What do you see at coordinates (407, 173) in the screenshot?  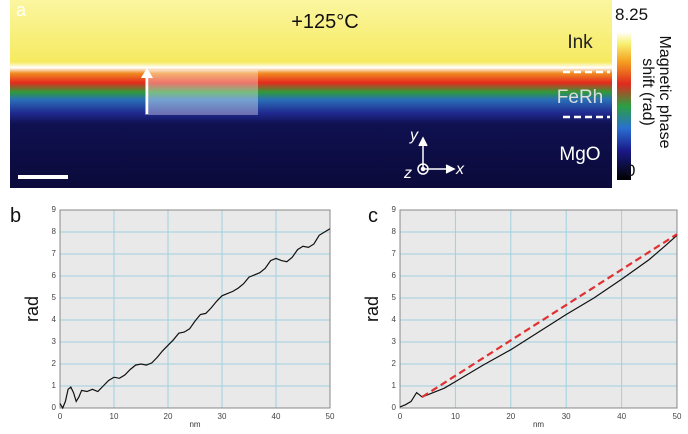 I see `axis-name: z` at bounding box center [407, 173].